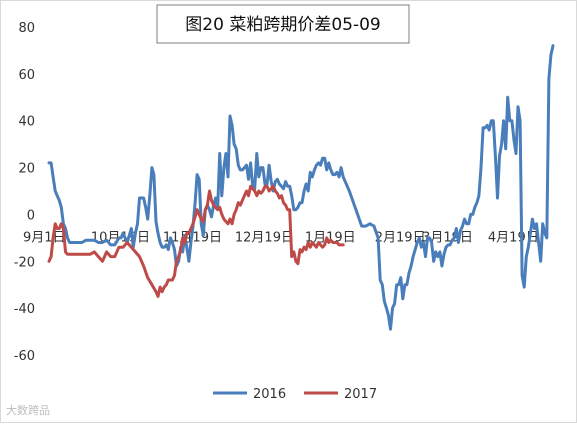 The height and width of the screenshot is (427, 577). Describe the element at coordinates (24, 309) in the screenshot. I see `y-tick-label: -40` at that location.